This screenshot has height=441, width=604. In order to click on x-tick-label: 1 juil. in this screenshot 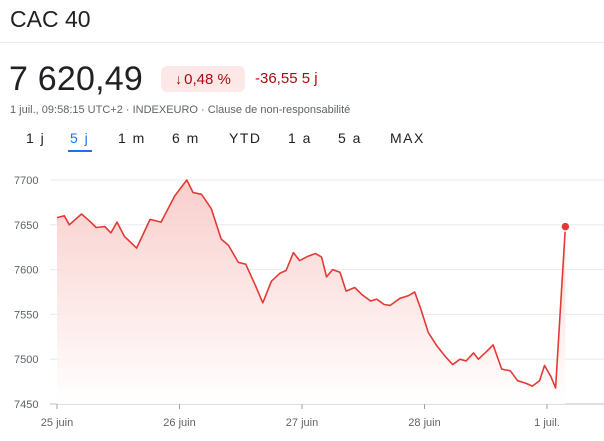, I will do `click(547, 423)`.